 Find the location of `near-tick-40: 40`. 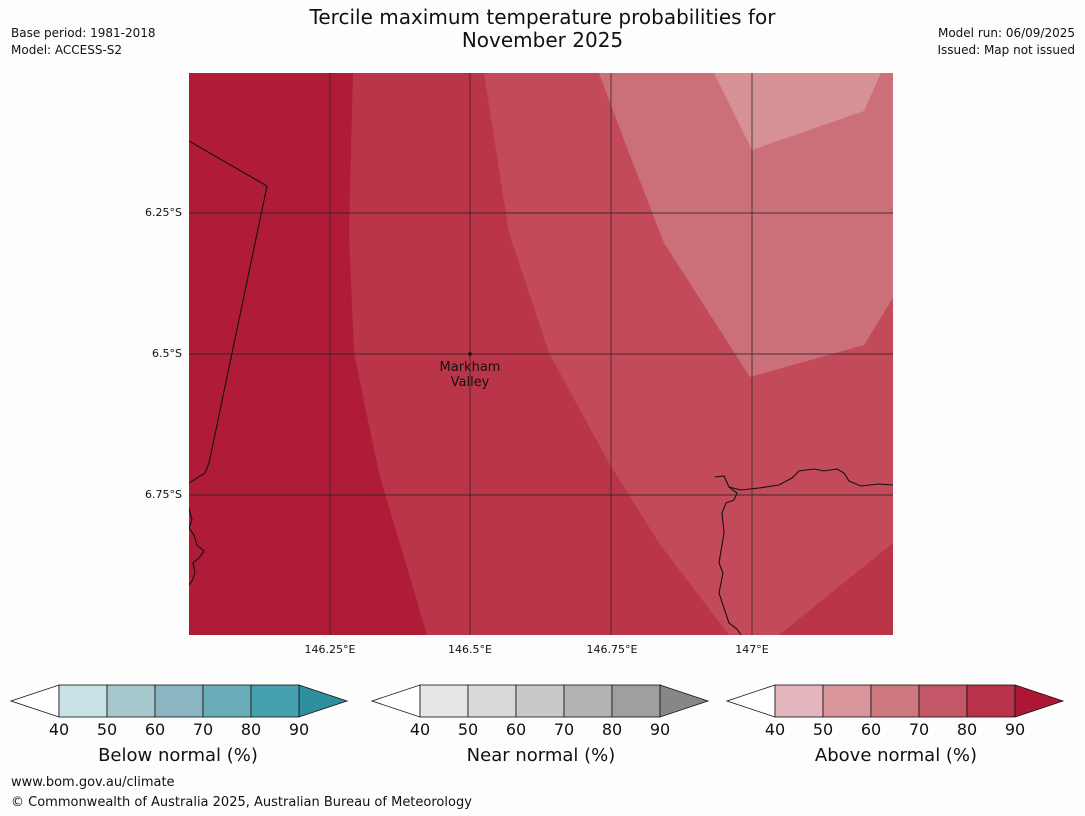

near-tick-40: 40 is located at coordinates (420, 729).